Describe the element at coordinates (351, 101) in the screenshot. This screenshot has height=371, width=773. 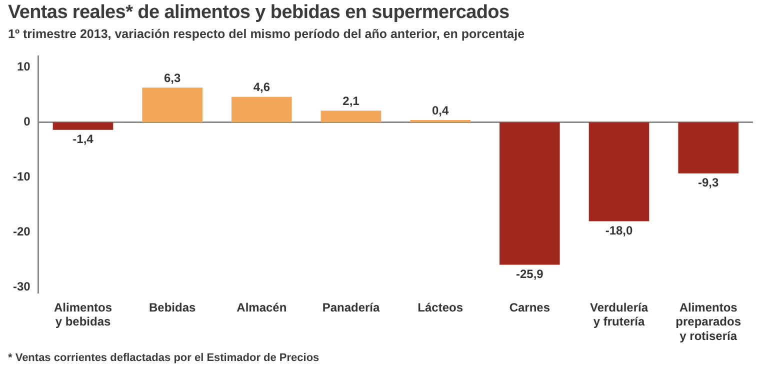
I see `data-label: 2,1` at that location.